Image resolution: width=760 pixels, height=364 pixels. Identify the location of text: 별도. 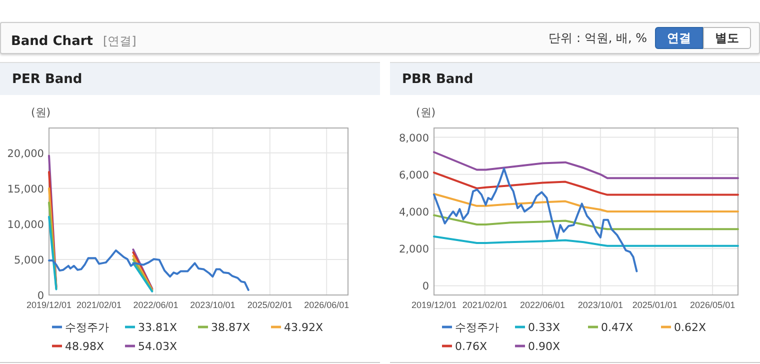
(727, 38).